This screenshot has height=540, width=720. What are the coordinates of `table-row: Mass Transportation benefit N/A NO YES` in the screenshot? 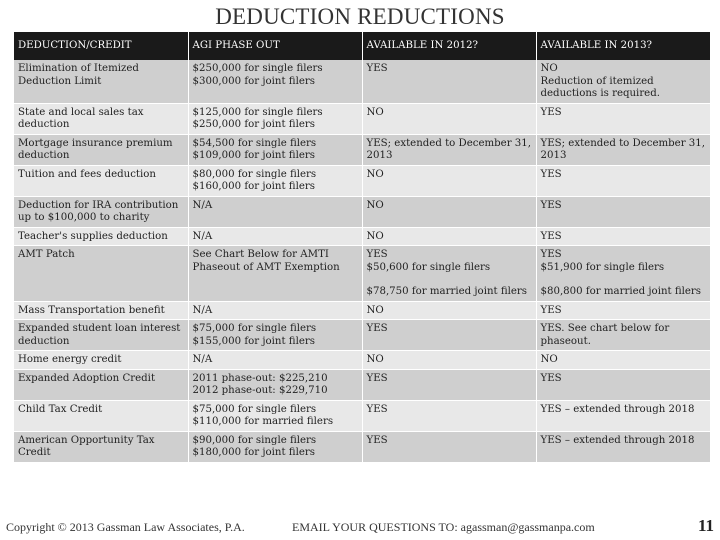 It's located at (362, 310).